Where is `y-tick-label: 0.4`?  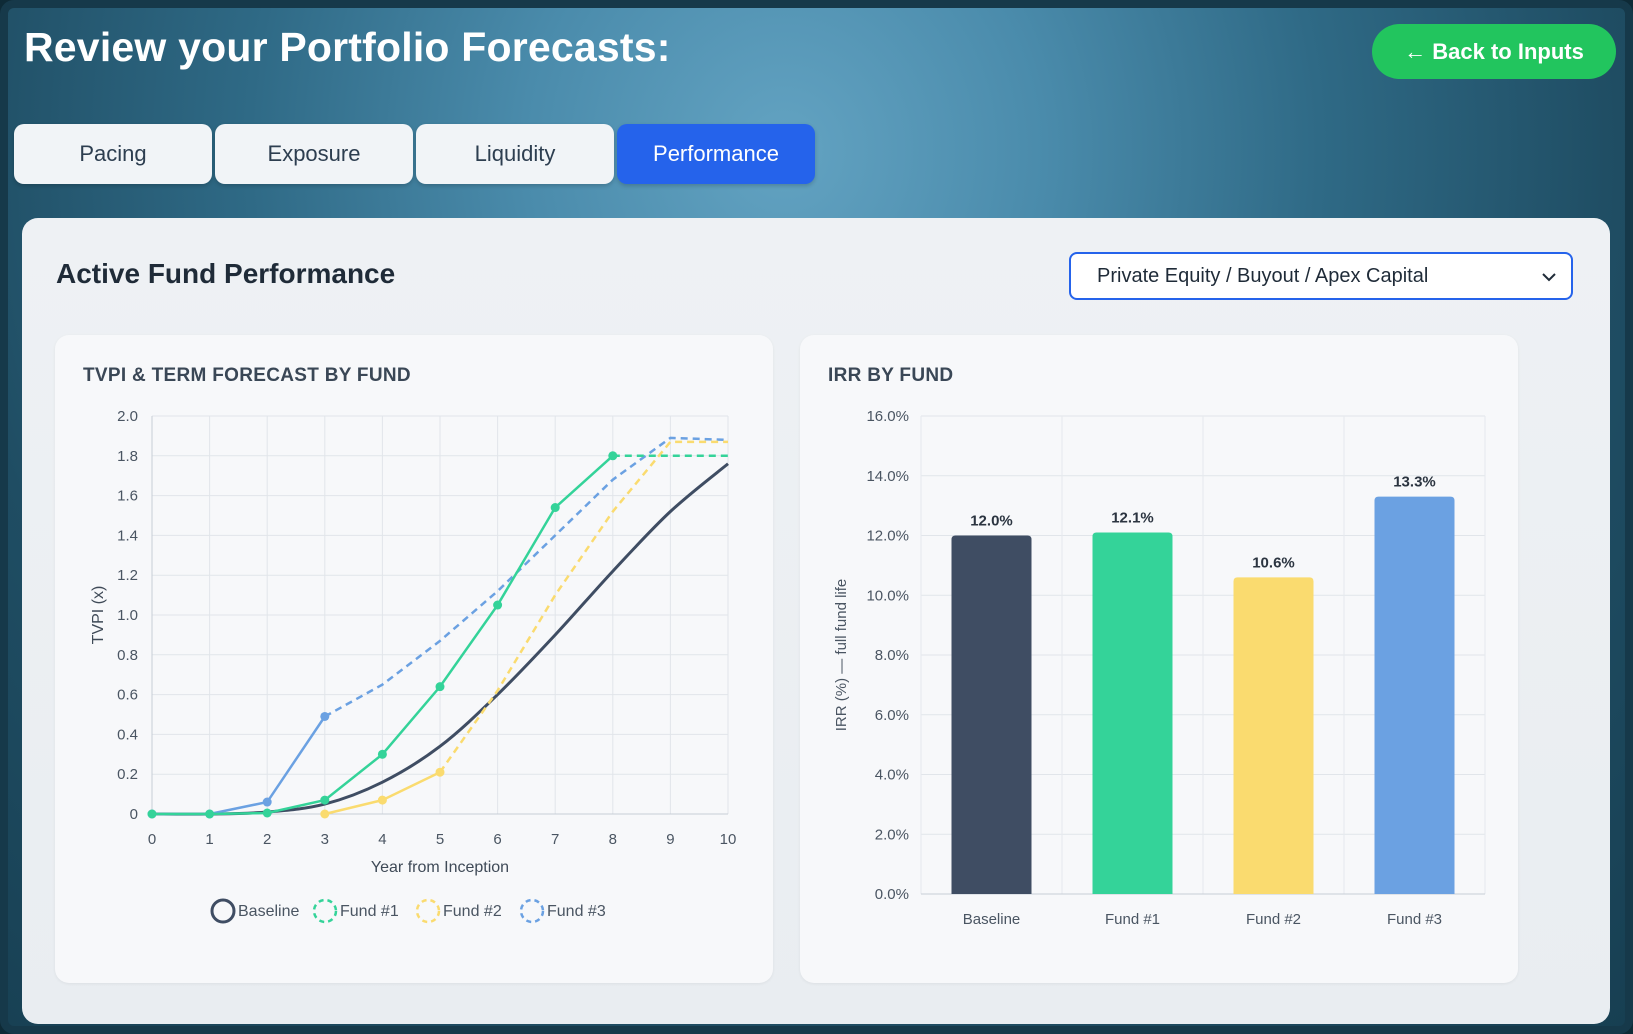 y-tick-label: 0.4 is located at coordinates (127, 734).